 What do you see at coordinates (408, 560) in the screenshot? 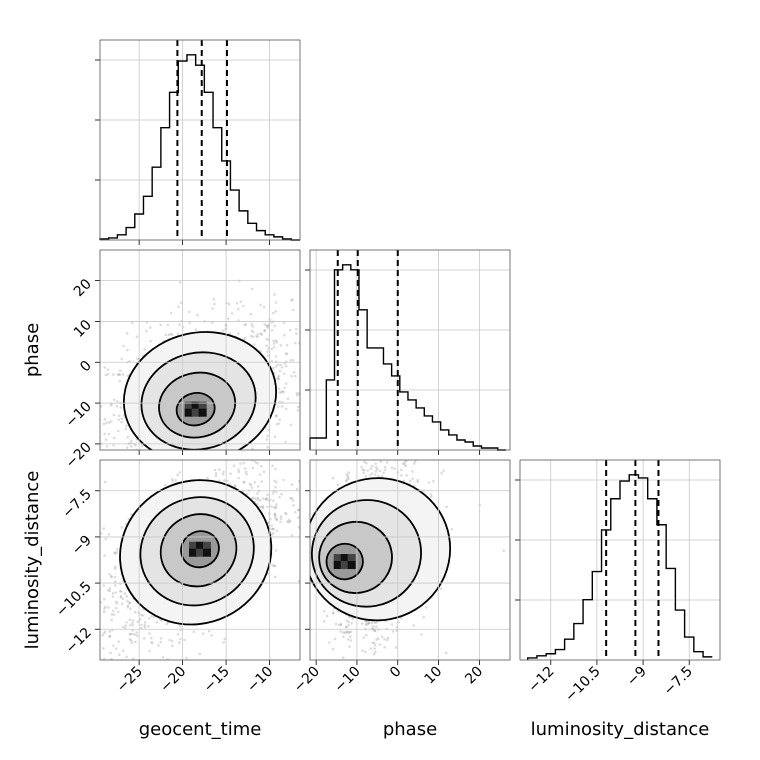
I see `joint-phase-luminosity_distance-plot` at bounding box center [408, 560].